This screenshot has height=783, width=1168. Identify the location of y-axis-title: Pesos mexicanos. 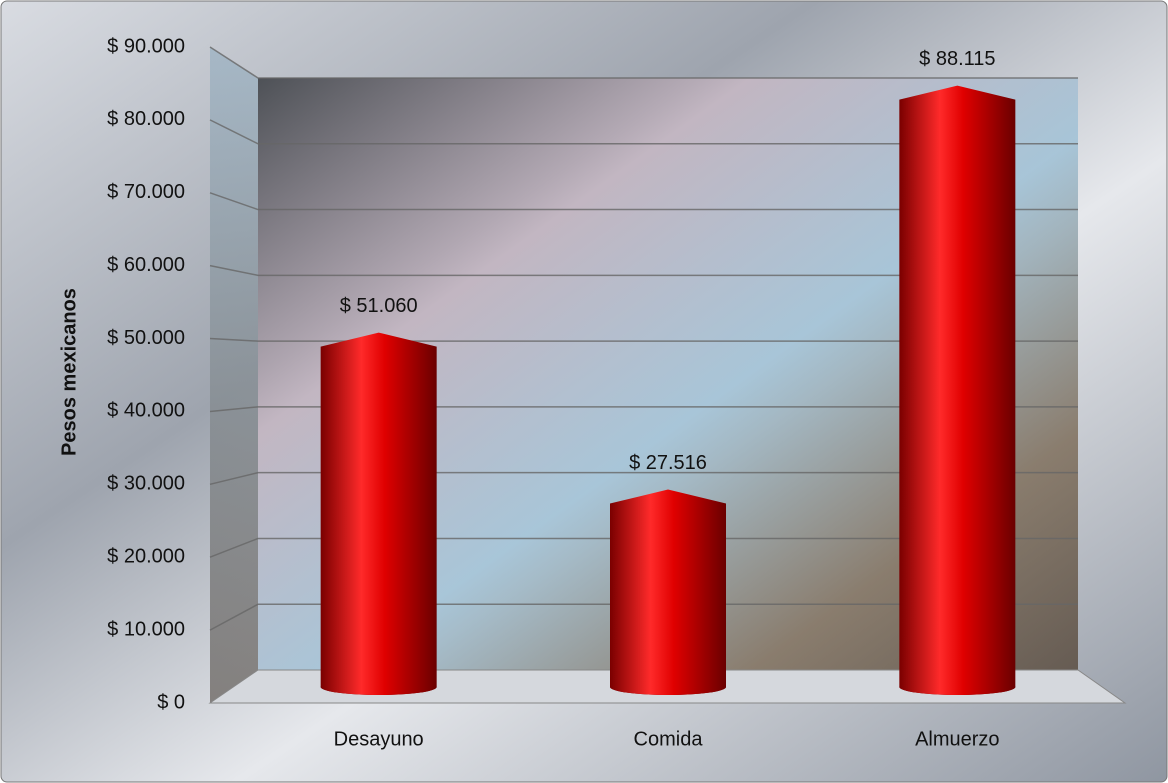
(69, 372).